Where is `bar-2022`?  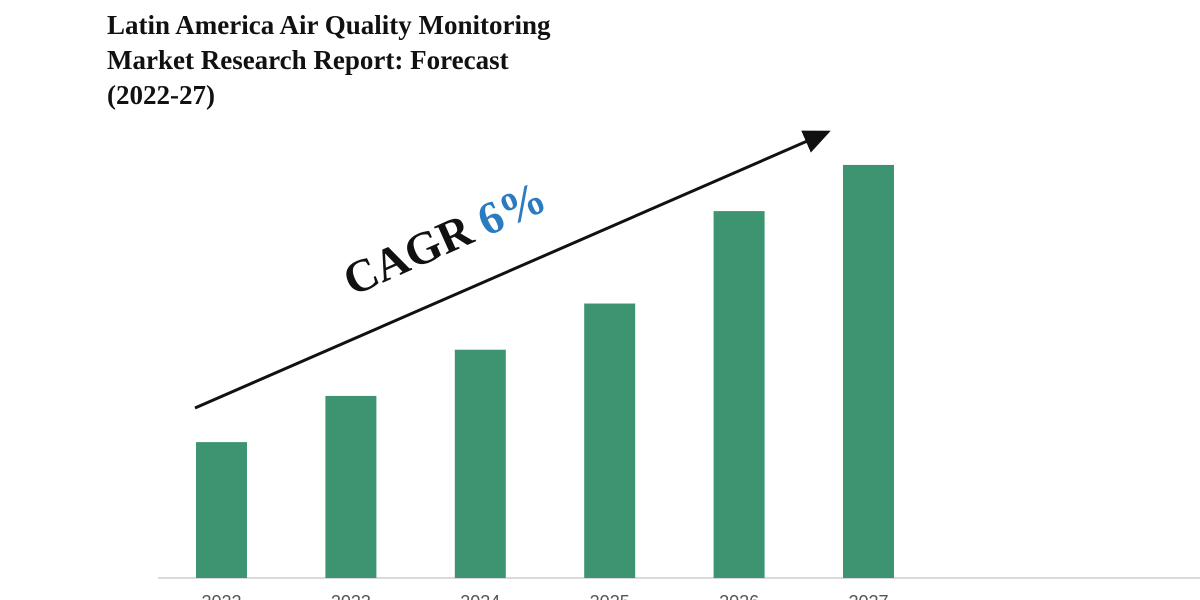
bar-2022 is located at coordinates (221, 510).